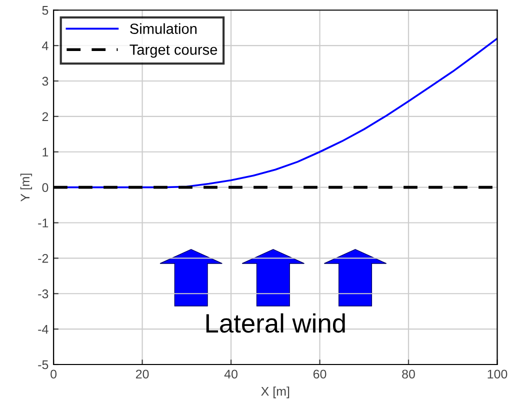 The image size is (510, 405). Describe the element at coordinates (43, 329) in the screenshot. I see `y-tick-label: -4` at that location.